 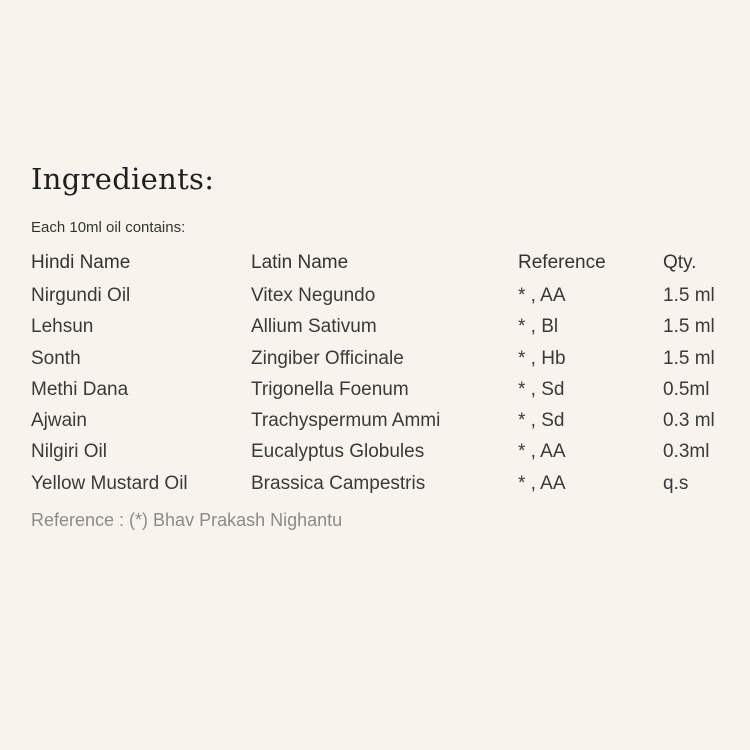 What do you see at coordinates (59, 420) in the screenshot?
I see `cell-hindi-name: Ajwain` at bounding box center [59, 420].